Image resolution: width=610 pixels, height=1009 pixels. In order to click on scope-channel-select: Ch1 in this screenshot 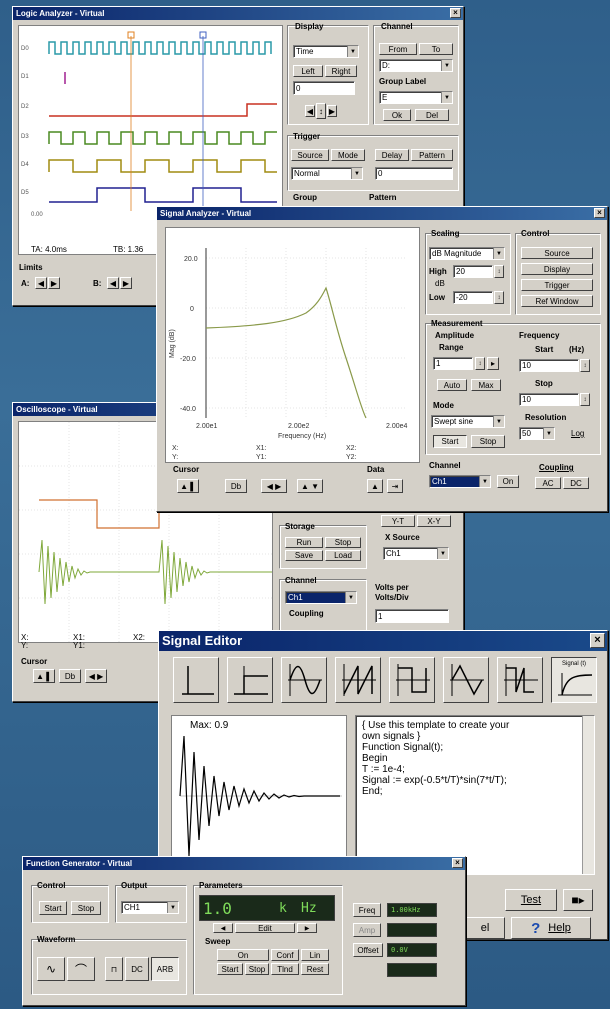, I will do `click(321, 597)`.